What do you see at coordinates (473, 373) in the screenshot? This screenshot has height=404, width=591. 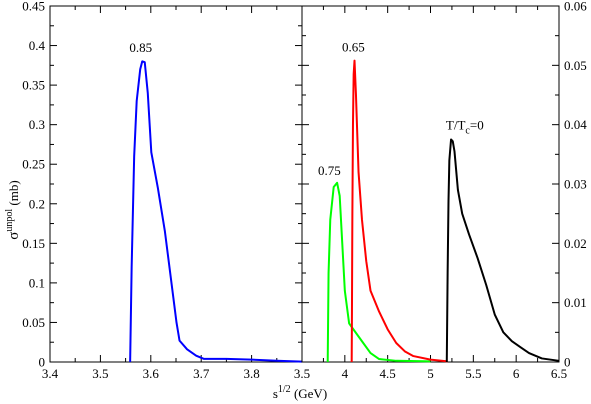 I see `right-x-tick-label: 5.5` at bounding box center [473, 373].